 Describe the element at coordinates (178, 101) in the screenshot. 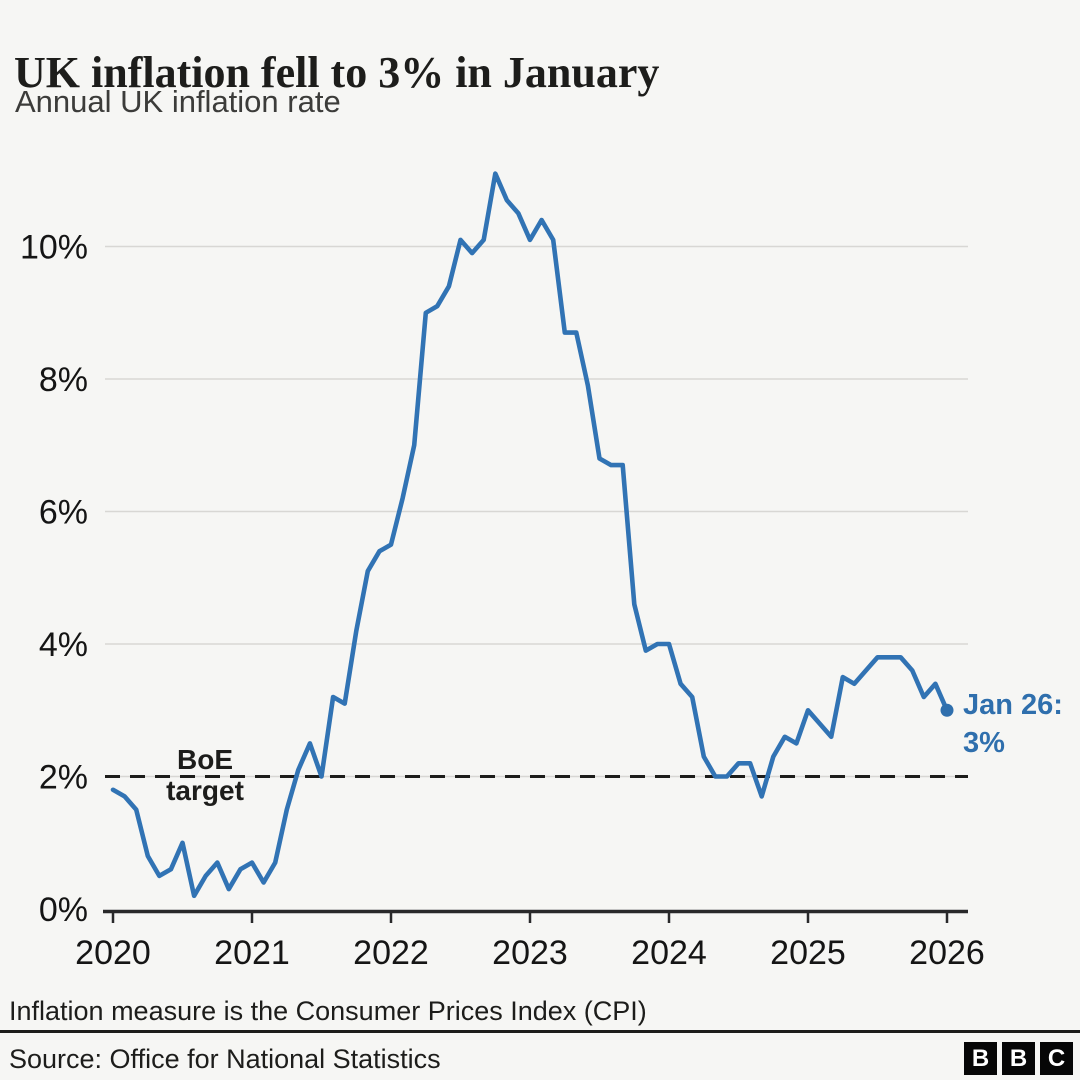

I see `chart-subtitle: Annual UK inflation rate` at that location.